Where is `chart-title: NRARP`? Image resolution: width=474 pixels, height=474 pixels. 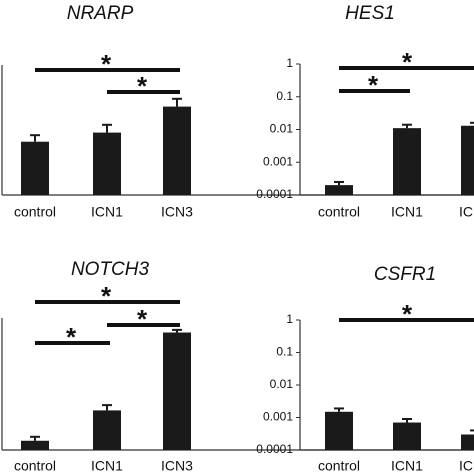 chart-title: NRARP is located at coordinates (100, 13).